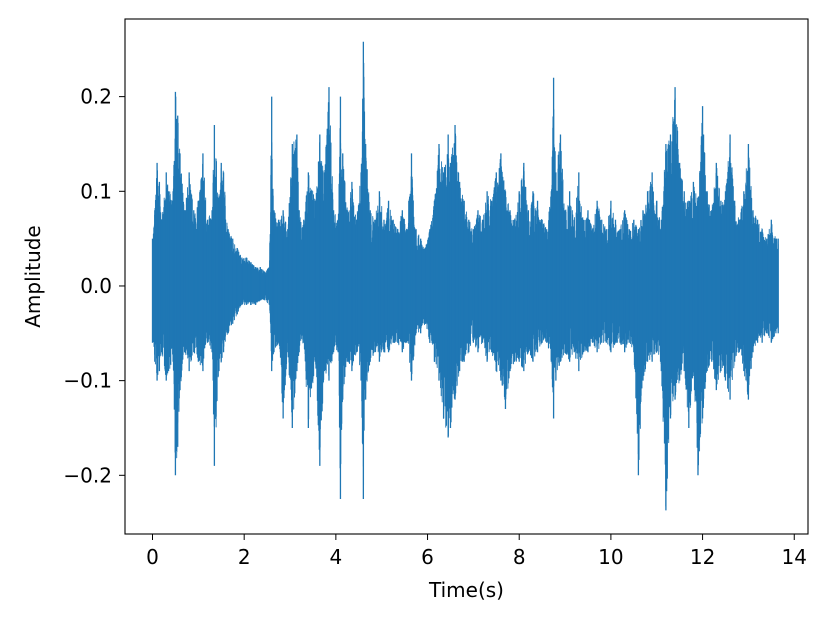 The image size is (830, 623). What do you see at coordinates (702, 557) in the screenshot?
I see `x-tick-label: 12` at bounding box center [702, 557].